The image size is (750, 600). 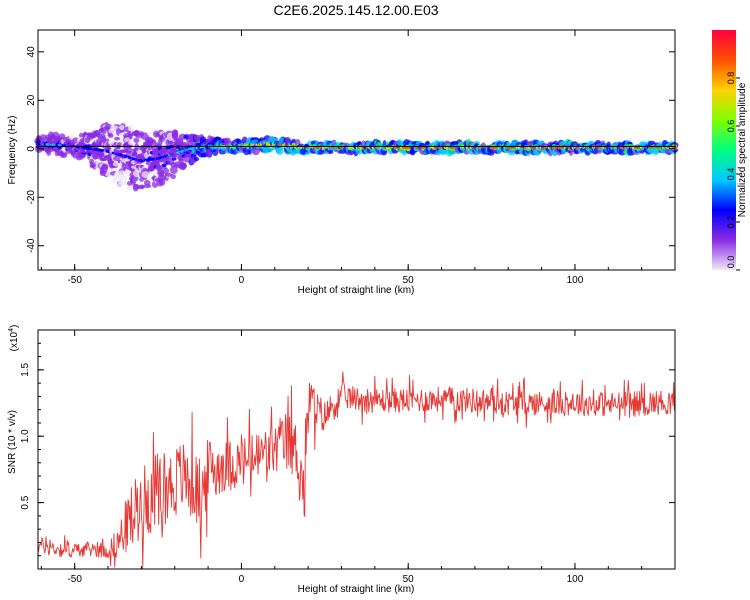 What do you see at coordinates (409, 280) in the screenshot?
I see `spectrogram-x-tick-label: 50` at bounding box center [409, 280].